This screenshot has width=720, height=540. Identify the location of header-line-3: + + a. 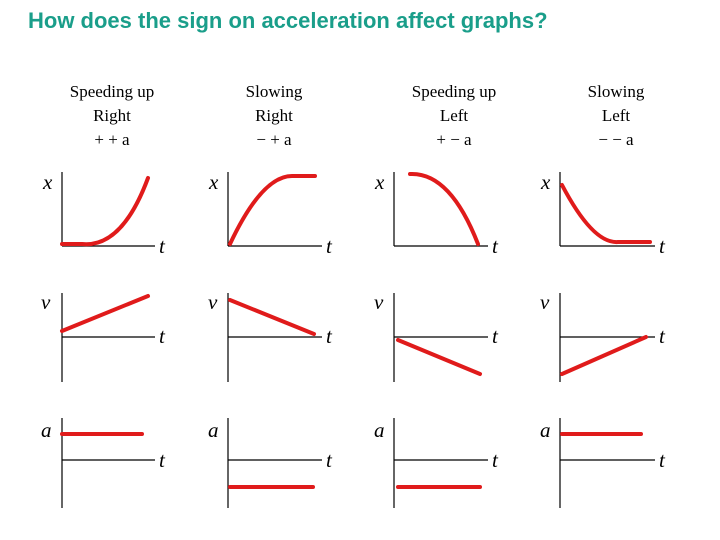
(112, 139).